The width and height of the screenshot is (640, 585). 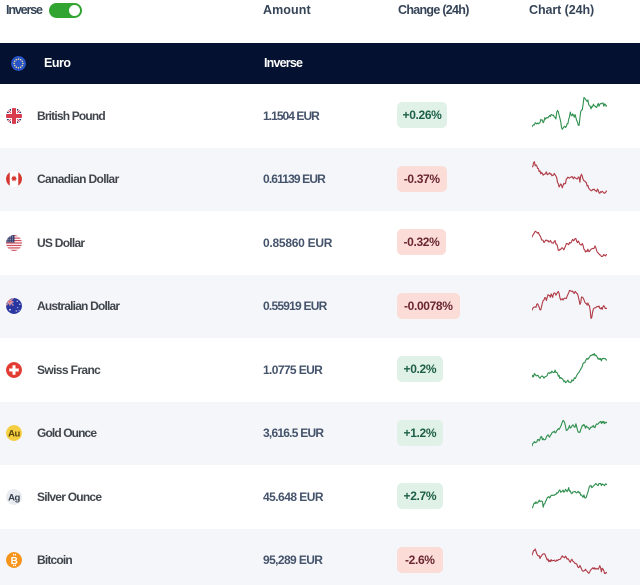 I want to click on svg-text: Au, so click(x=14, y=434).